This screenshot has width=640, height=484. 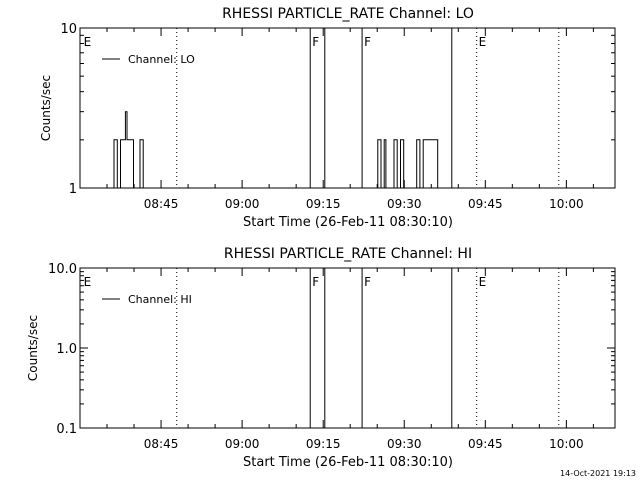 I want to click on panel-hi-legend: Channel: HI, so click(x=147, y=299).